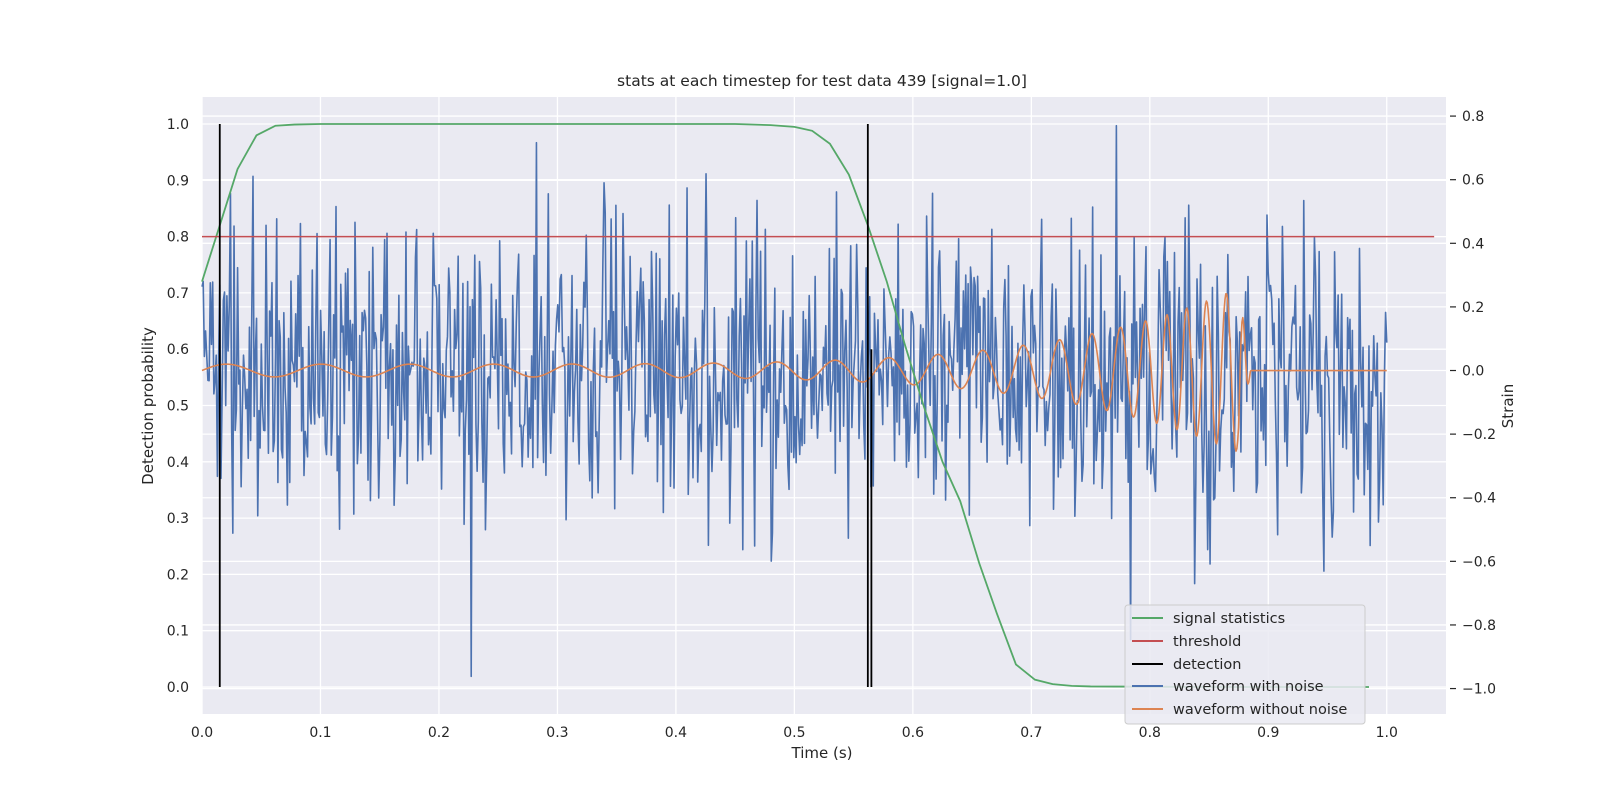 This screenshot has height=800, width=1600. What do you see at coordinates (913, 733) in the screenshot?
I see `x-tick-label: 0.6` at bounding box center [913, 733].